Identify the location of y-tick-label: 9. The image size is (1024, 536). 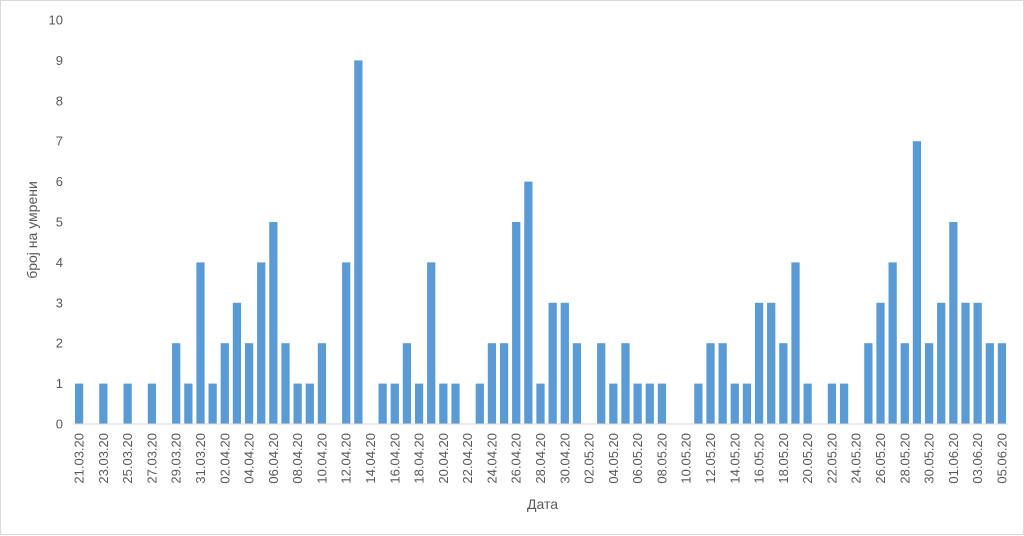
(59, 60).